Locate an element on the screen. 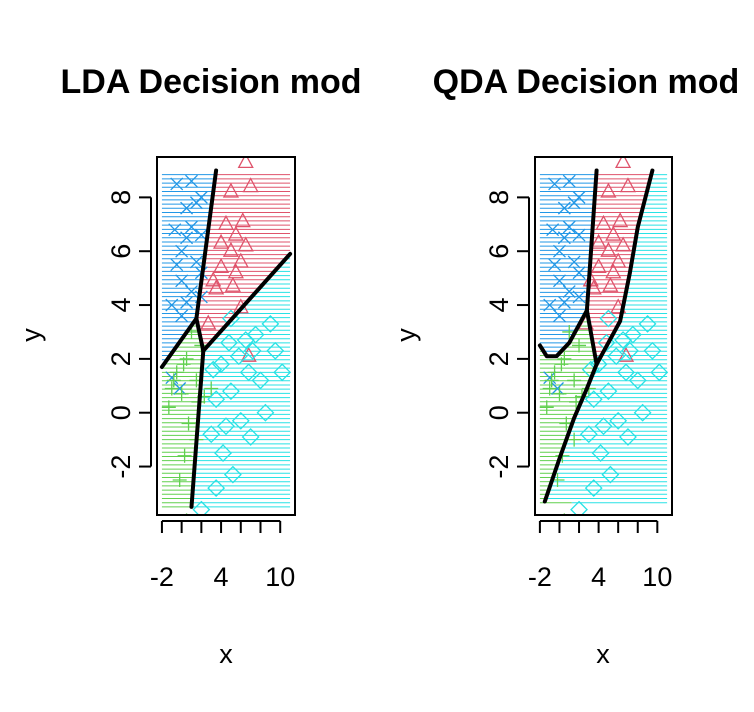 This screenshot has height=712, width=754. lda-y-tick-label: 8 is located at coordinates (121, 197).